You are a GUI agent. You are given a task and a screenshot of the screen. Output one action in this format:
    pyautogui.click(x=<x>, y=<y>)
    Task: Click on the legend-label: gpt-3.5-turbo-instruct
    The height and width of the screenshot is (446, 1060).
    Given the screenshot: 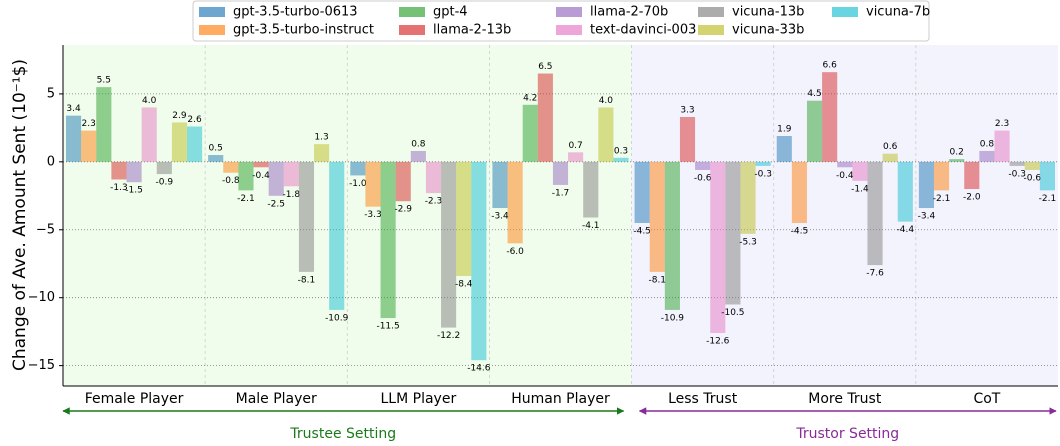 What is the action you would take?
    pyautogui.click(x=303, y=30)
    